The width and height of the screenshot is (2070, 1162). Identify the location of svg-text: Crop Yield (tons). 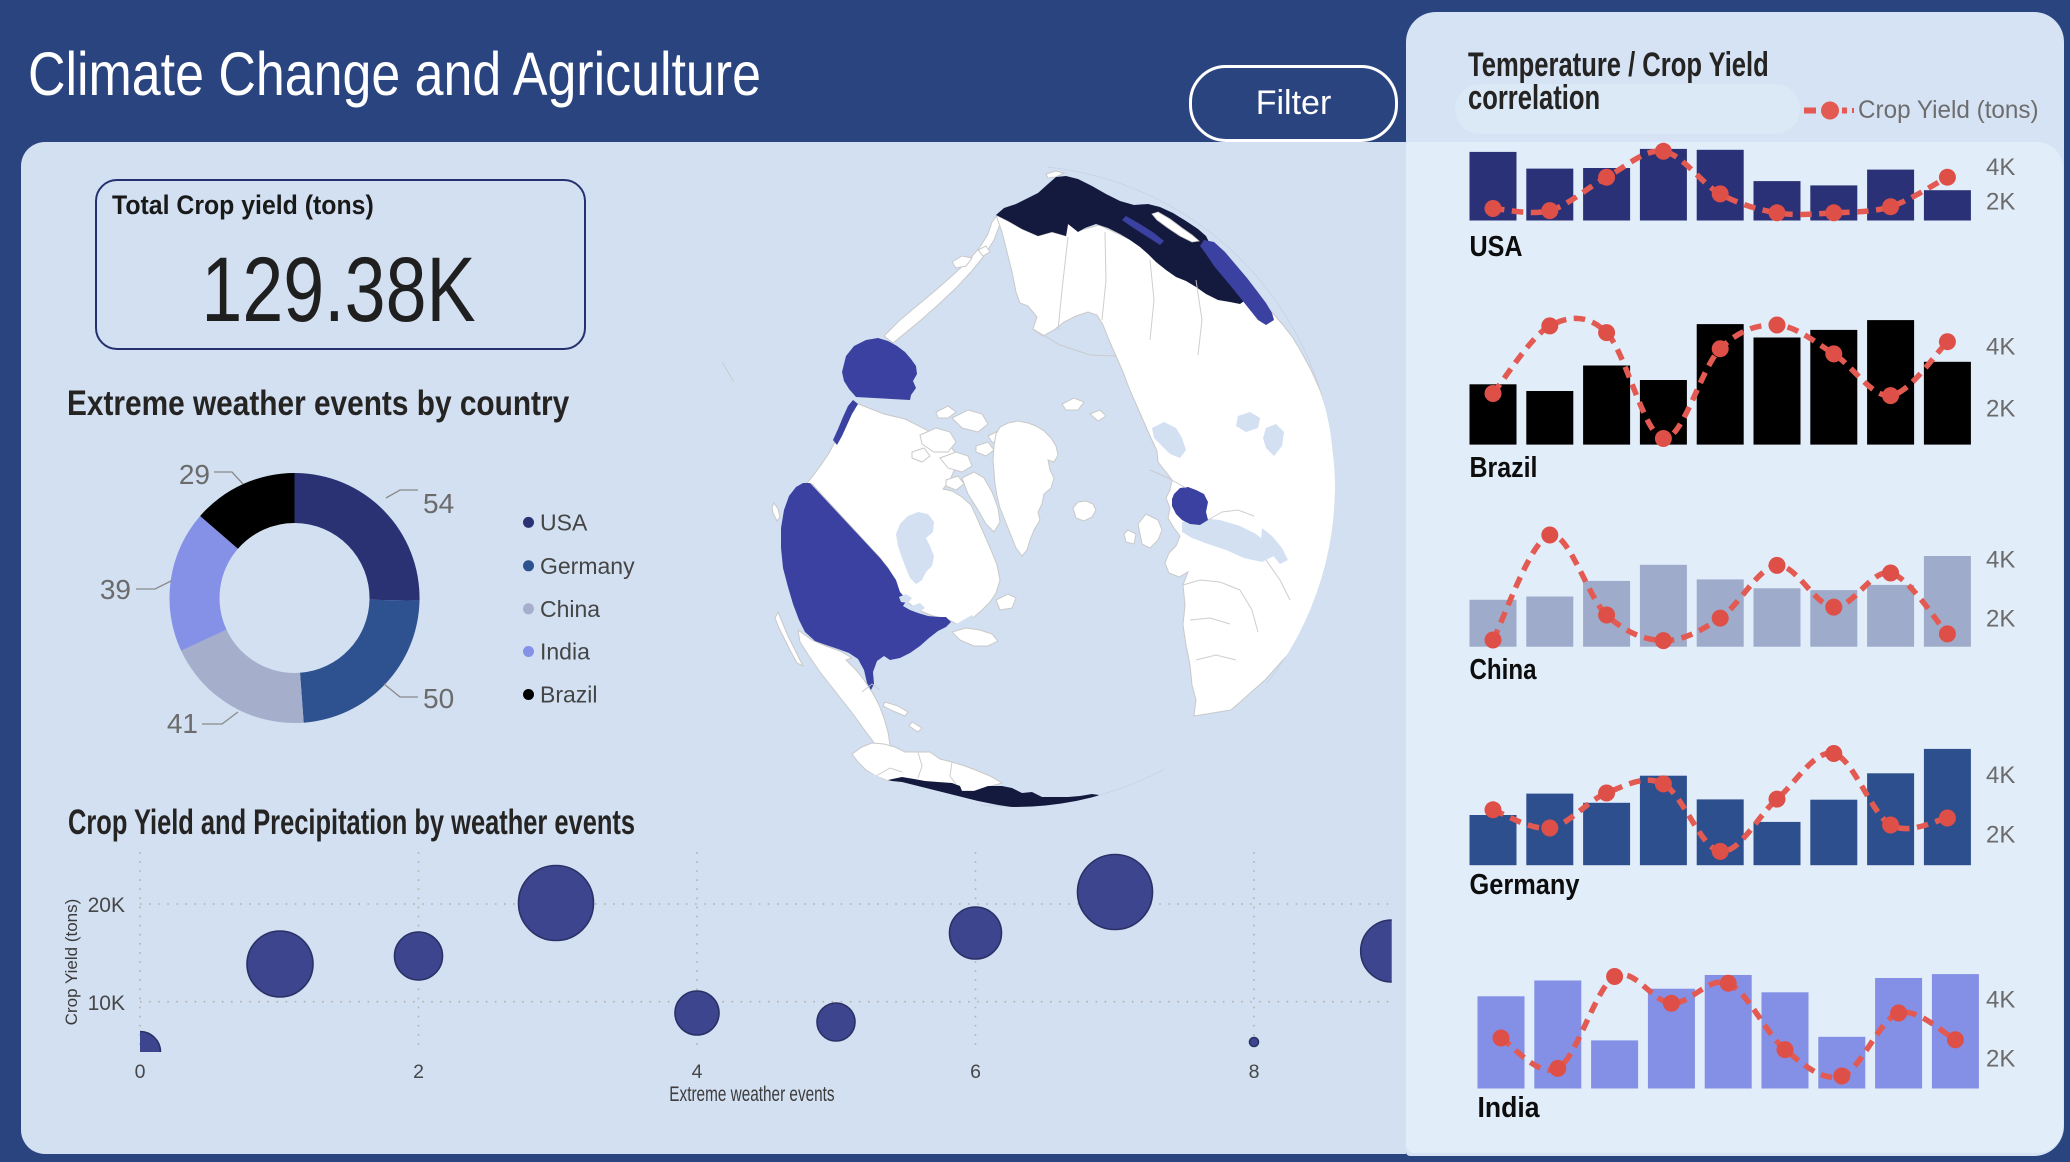
(71, 962).